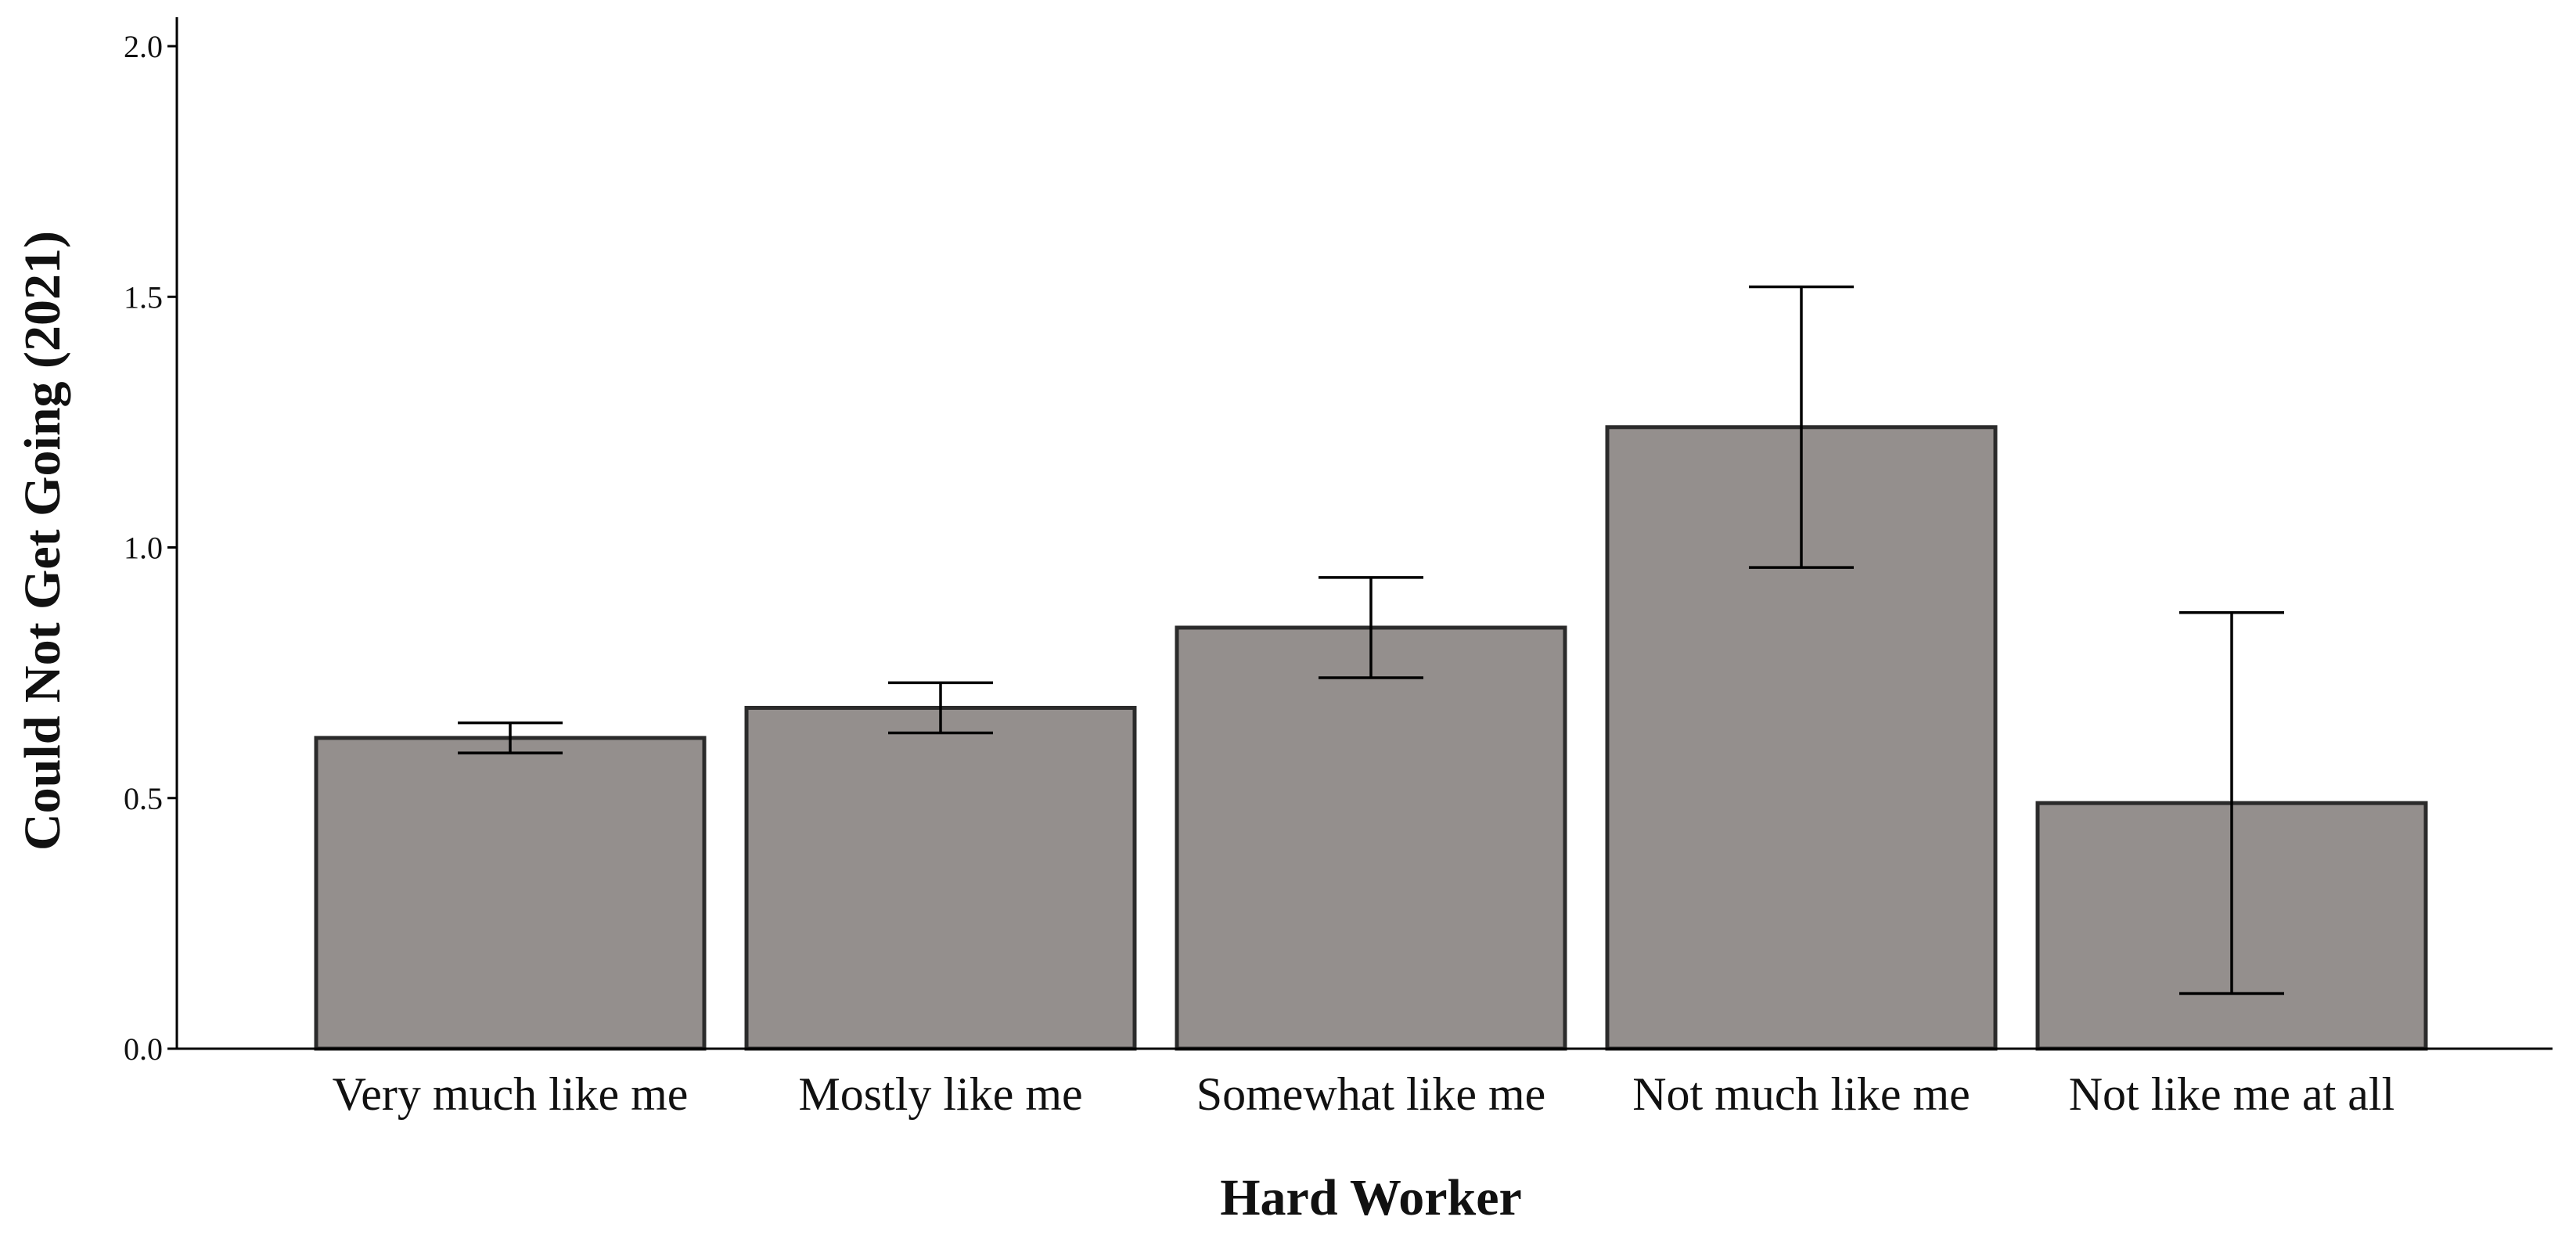  Describe the element at coordinates (1371, 1094) in the screenshot. I see `x-tick-label: Somewhat like me` at that location.